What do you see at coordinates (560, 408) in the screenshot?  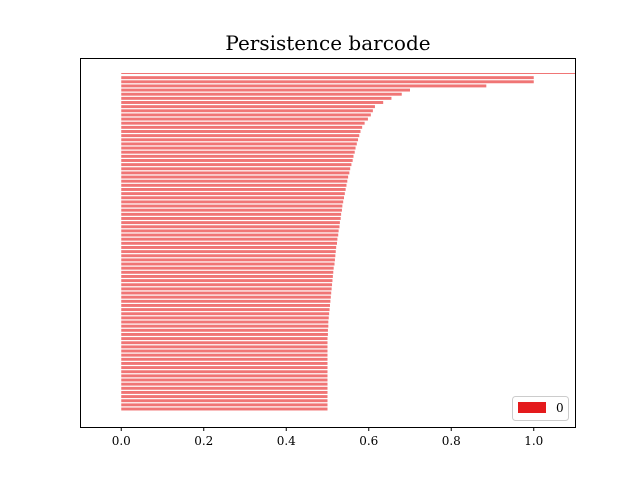 I see `legend-label: 0` at bounding box center [560, 408].